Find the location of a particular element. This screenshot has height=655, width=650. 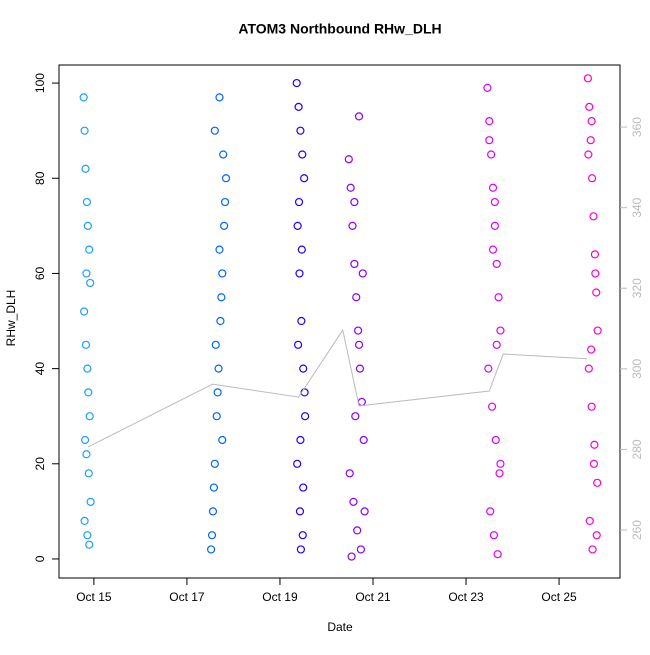

y-axis-label: RHw_DLH is located at coordinates (11, 318).